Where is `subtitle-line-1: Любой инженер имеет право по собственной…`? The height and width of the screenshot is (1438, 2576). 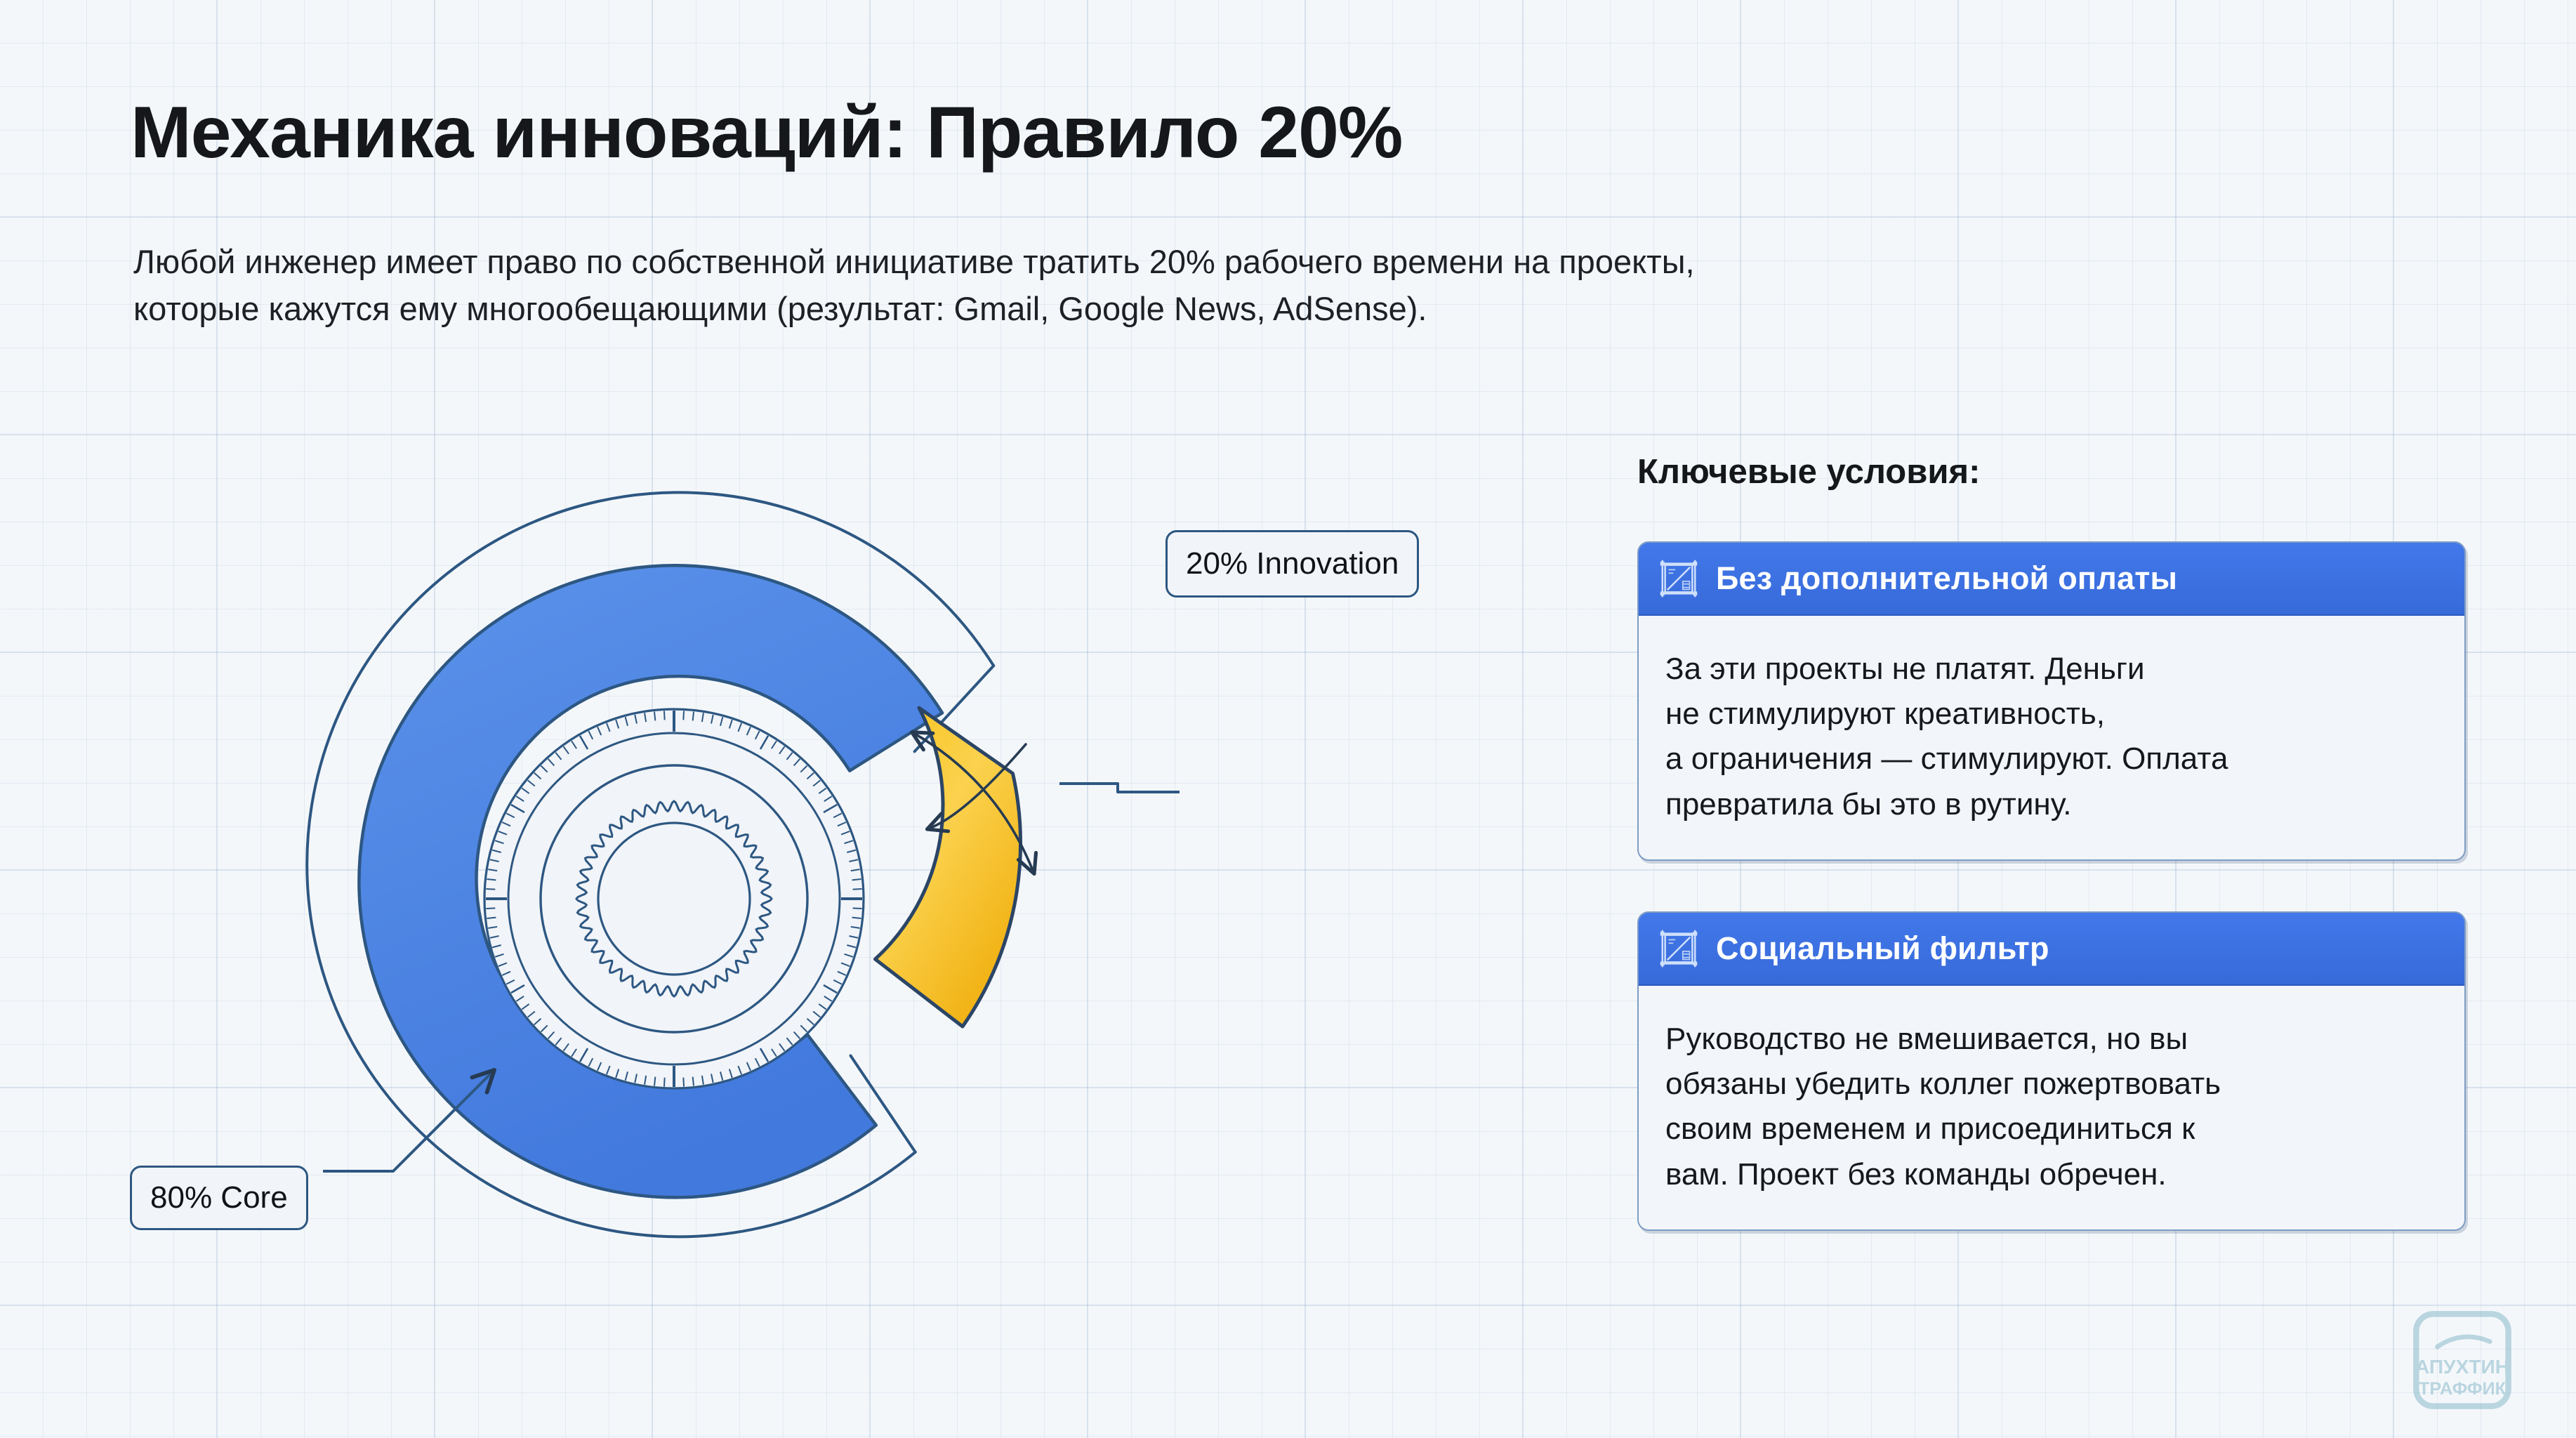 subtitle-line-1: Любой инженер имеет право по собственной… is located at coordinates (914, 261).